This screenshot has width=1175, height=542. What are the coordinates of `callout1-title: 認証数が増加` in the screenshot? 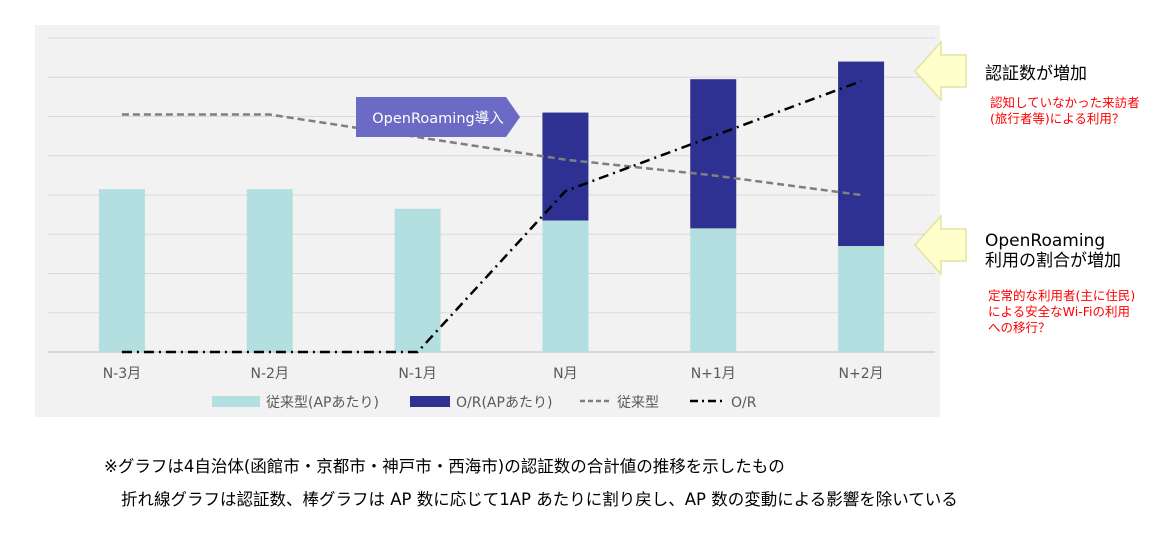 It's located at (1036, 74).